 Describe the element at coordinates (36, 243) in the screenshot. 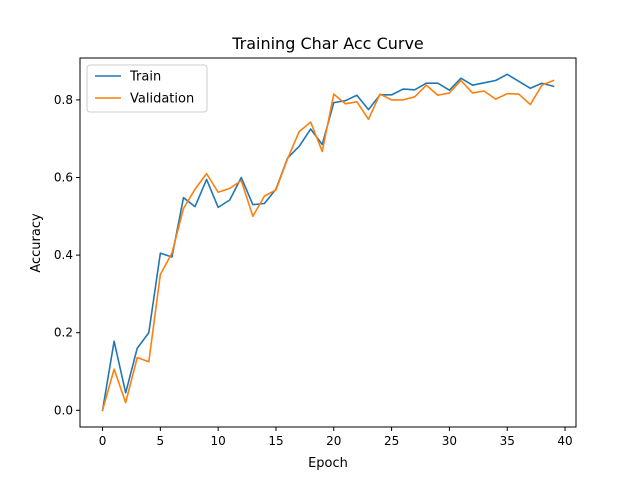

I see `y-axis-label: Accuracy` at that location.